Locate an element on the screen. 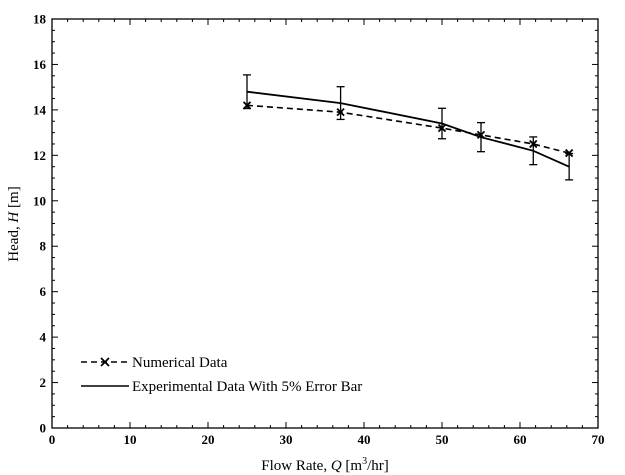 The width and height of the screenshot is (625, 475). x-tick-label: 70 is located at coordinates (598, 439).